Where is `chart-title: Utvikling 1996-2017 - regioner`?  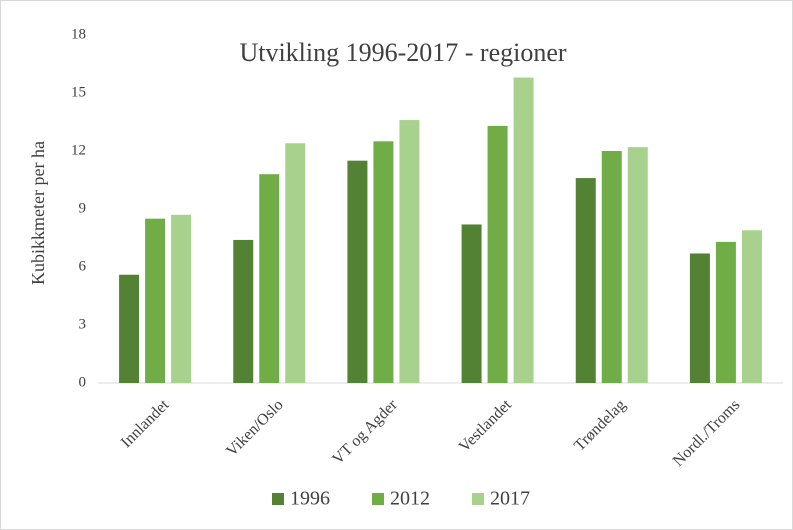
chart-title: Utvikling 1996-2017 - regioner is located at coordinates (402, 52).